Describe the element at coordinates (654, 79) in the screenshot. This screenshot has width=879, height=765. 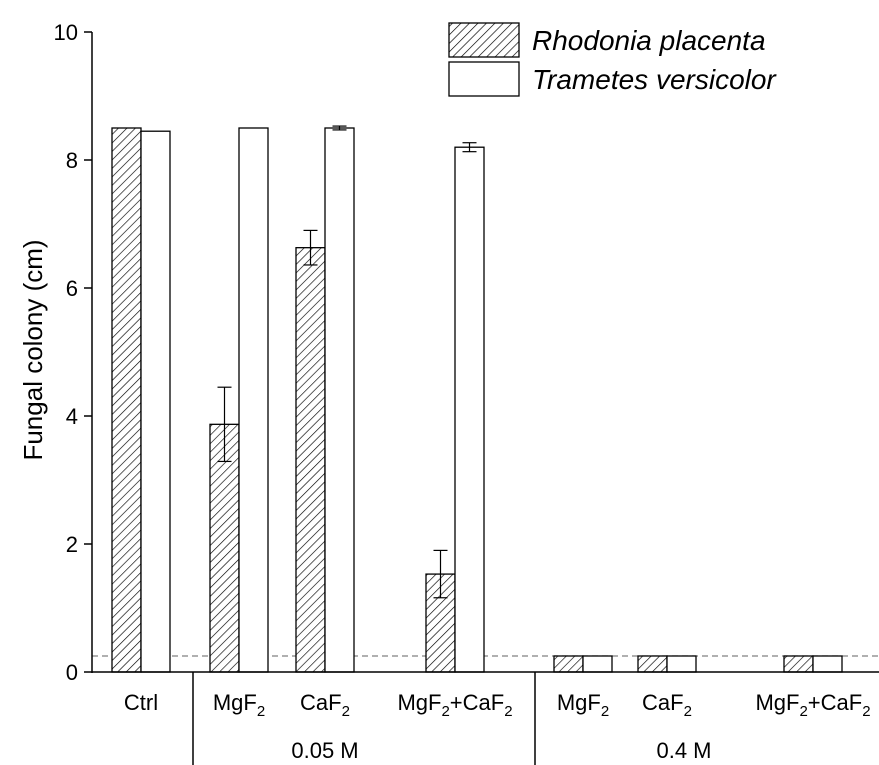
I see `legend-label: Trametes versicolor` at that location.